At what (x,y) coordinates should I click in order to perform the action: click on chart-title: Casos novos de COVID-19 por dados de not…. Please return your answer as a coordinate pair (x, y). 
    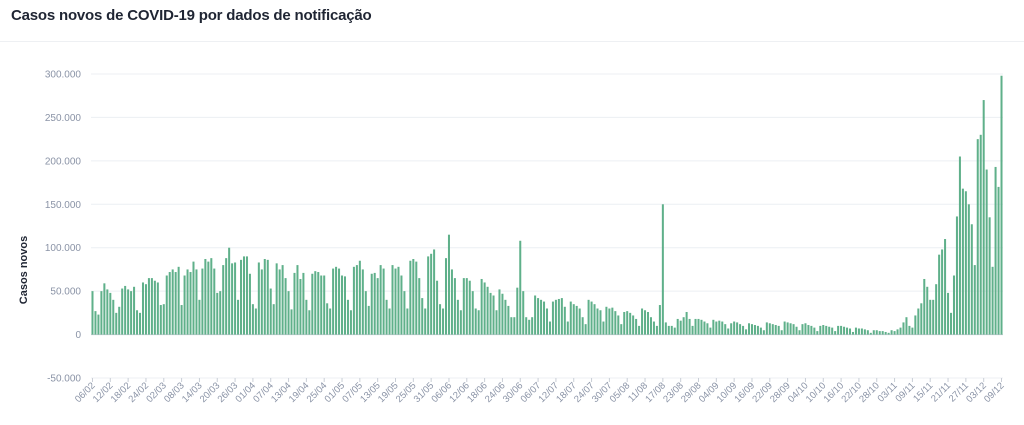
    Looking at the image, I should click on (191, 15).